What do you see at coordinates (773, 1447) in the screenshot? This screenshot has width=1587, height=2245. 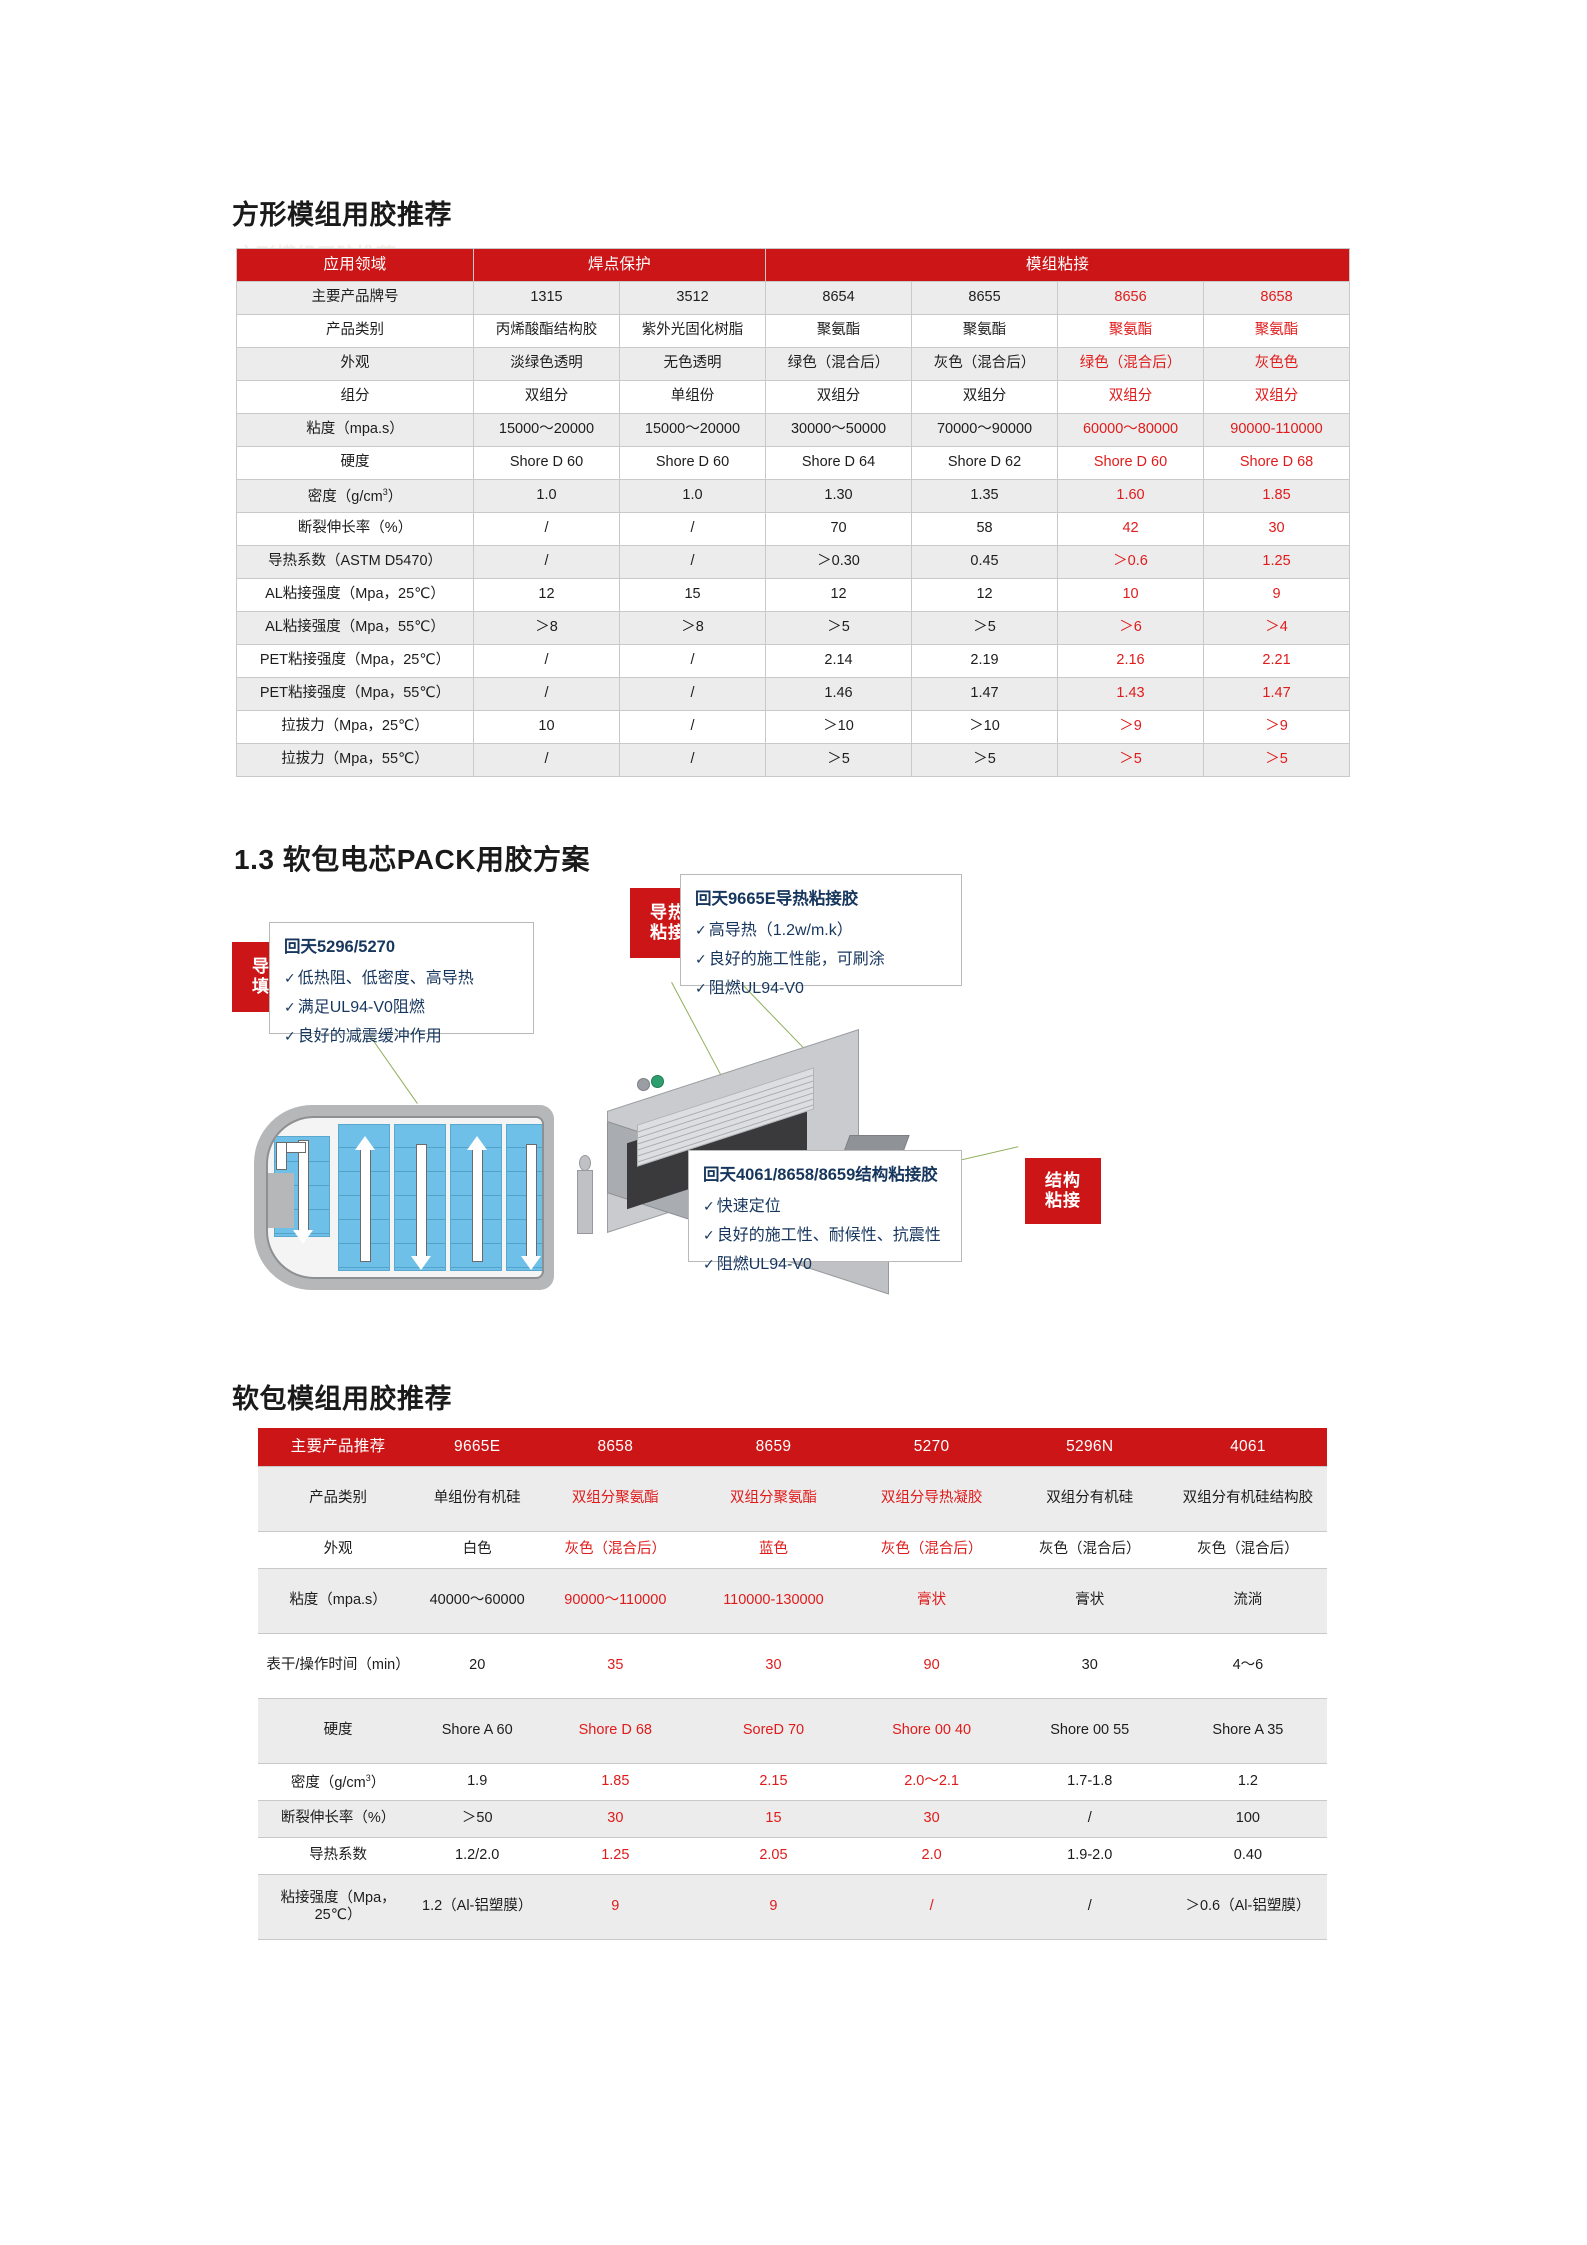 I see `table-header-cell-3: 8659` at bounding box center [773, 1447].